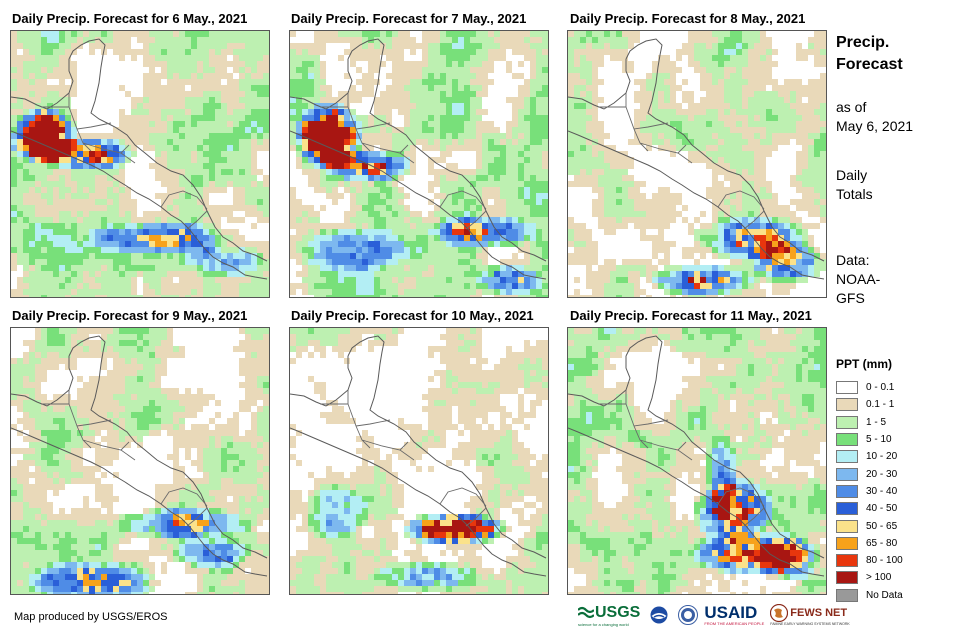 The width and height of the screenshot is (970, 635). I want to click on legend-label: 20 - 30, so click(882, 474).